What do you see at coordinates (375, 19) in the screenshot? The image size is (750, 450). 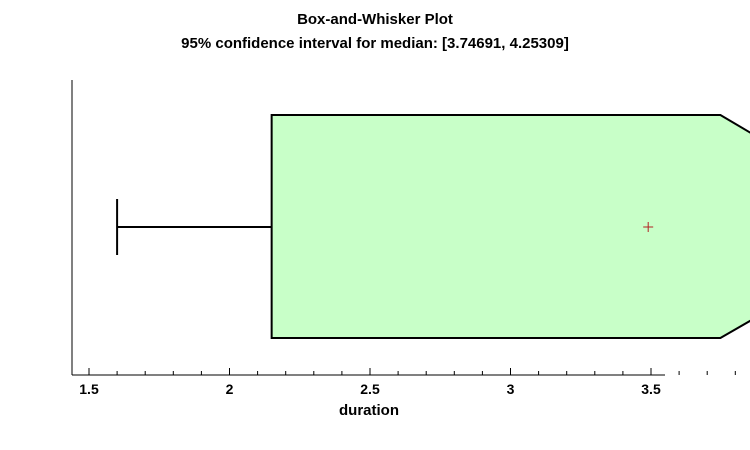 I see `chart-title: Box-and-Whisker Plot` at bounding box center [375, 19].